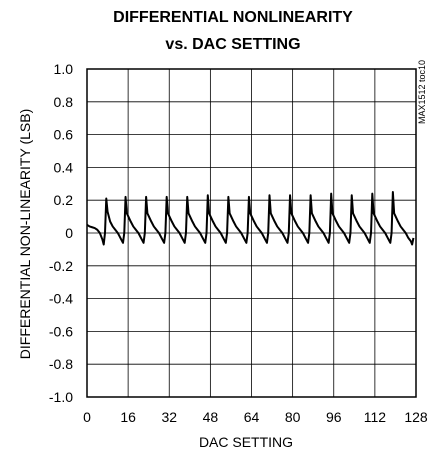  Describe the element at coordinates (69, 233) in the screenshot. I see `y-tick-label: 0` at that location.